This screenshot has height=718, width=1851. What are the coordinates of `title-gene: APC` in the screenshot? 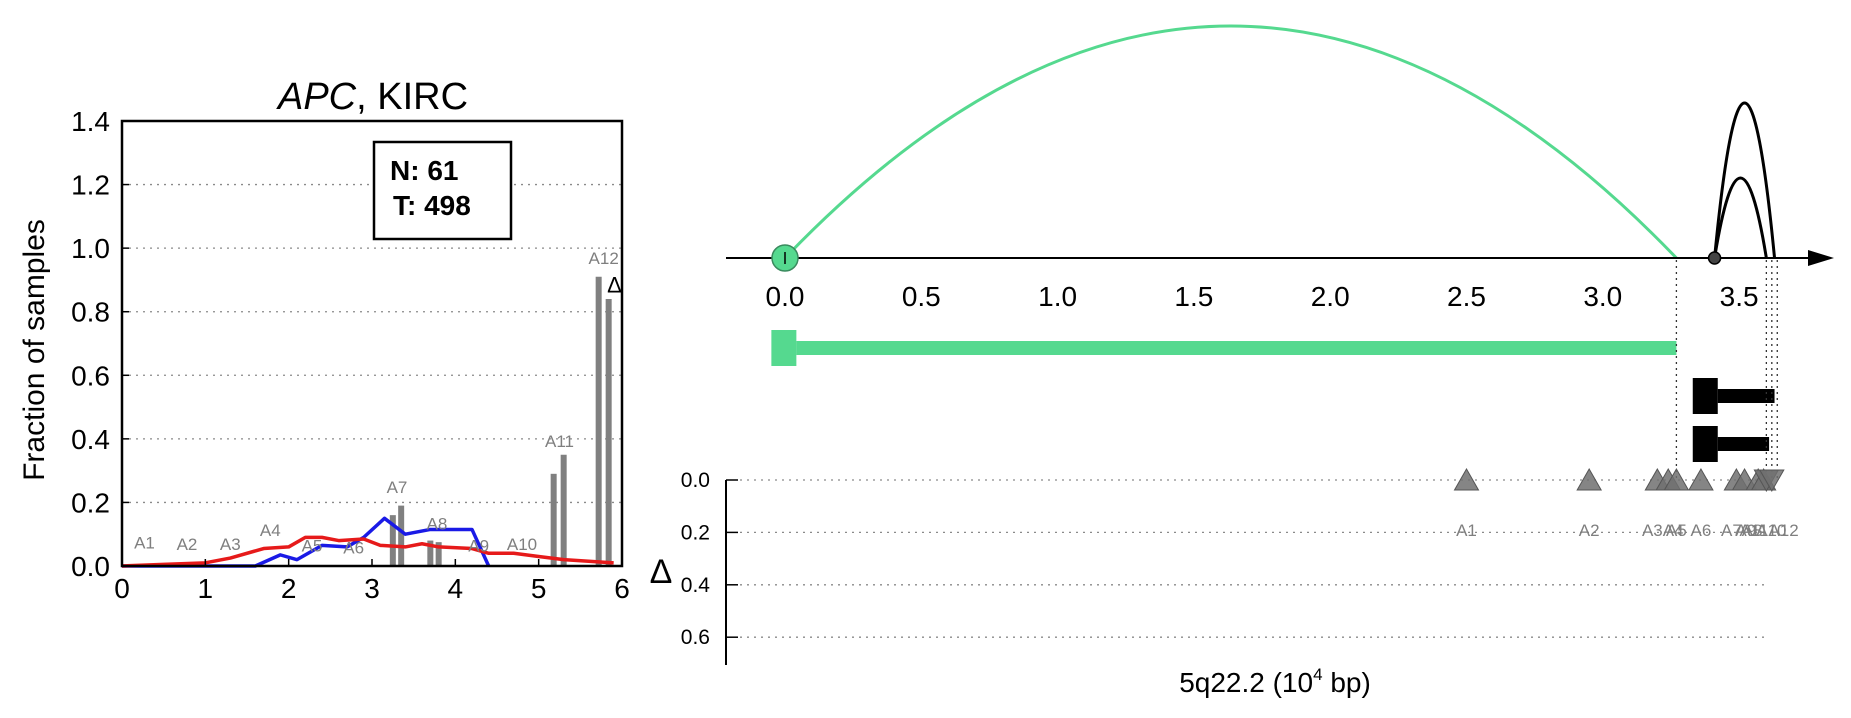 It's located at (316, 97).